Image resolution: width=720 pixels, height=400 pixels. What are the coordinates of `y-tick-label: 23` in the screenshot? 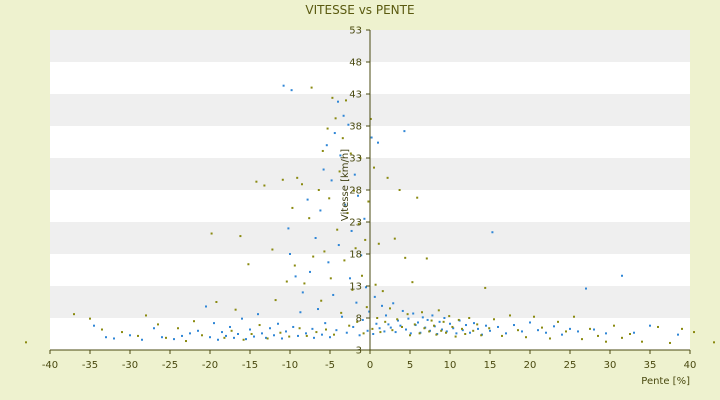 It's located at (355, 223).